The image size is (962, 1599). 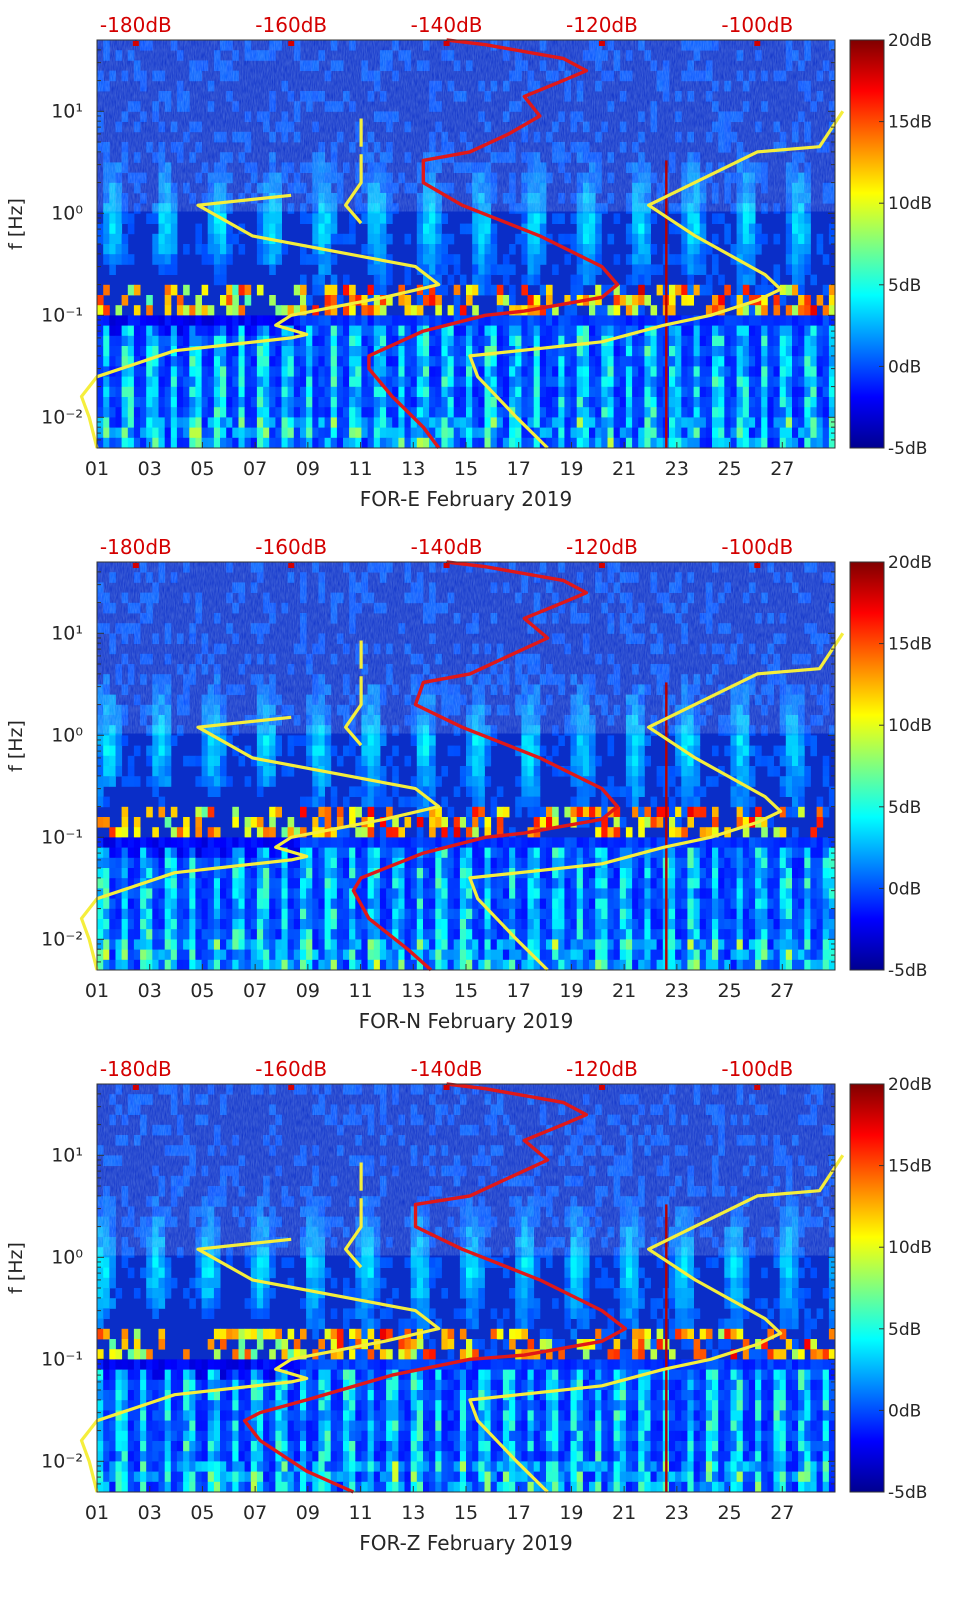 I want to click on colorbar: 20dB 15dB 10dB 5dB 0dB -5dB, so click(x=890, y=1289).